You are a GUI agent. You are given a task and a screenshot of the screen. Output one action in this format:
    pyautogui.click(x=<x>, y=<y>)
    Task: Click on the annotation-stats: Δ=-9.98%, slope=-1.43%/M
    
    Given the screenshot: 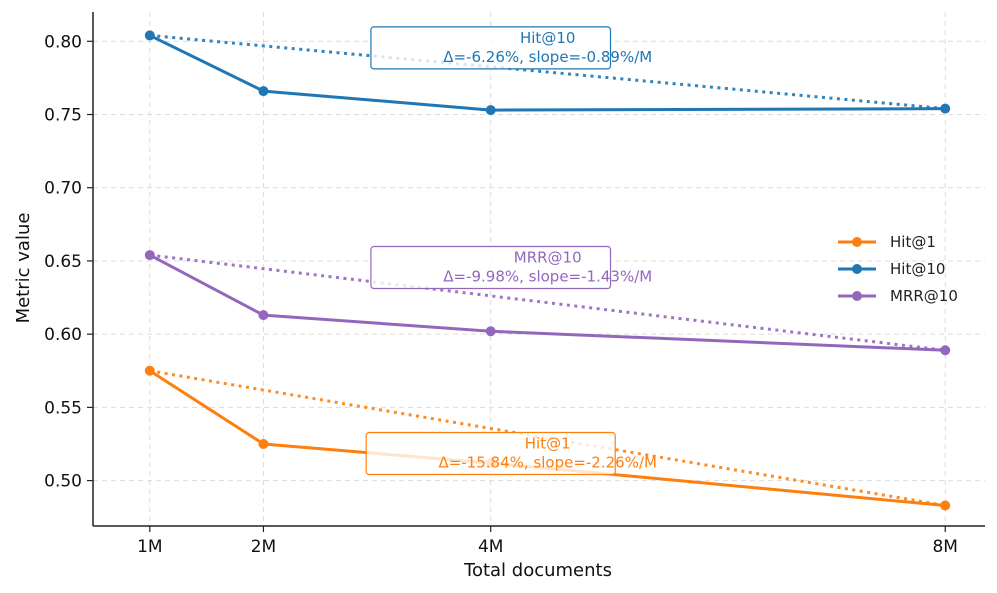 What is the action you would take?
    pyautogui.click(x=547, y=277)
    